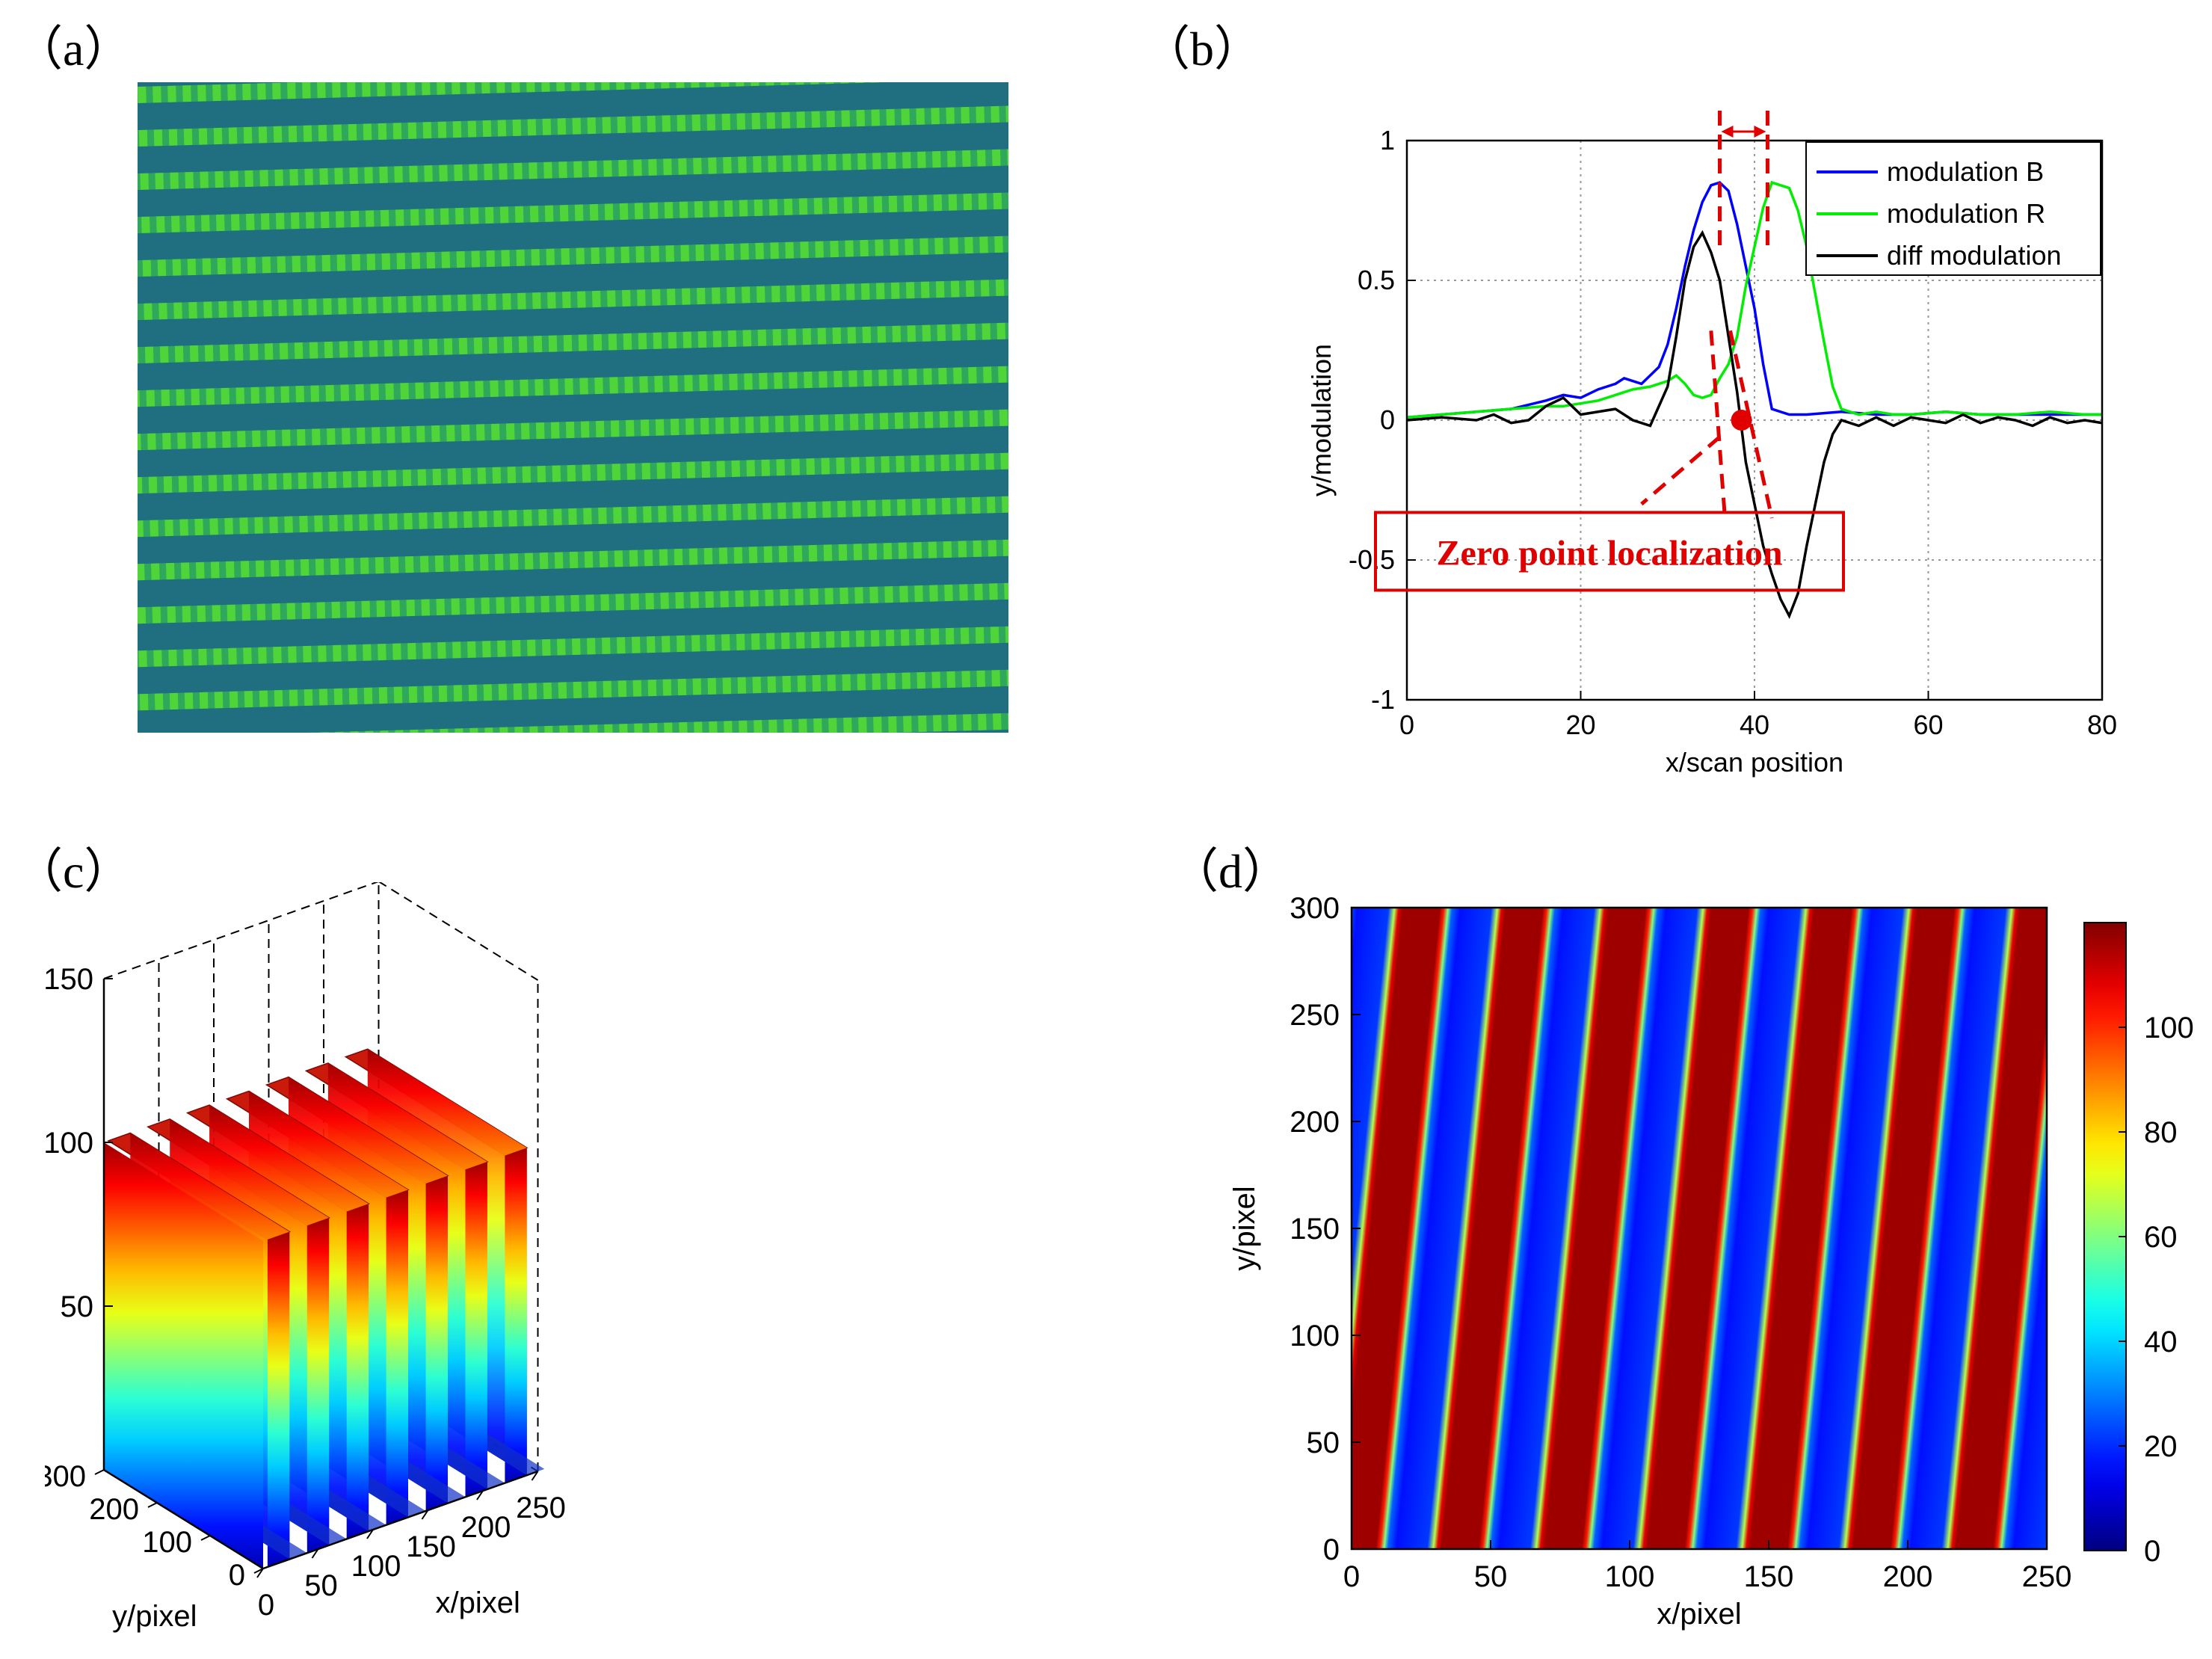 Image resolution: width=2212 pixels, height=1659 pixels. What do you see at coordinates (1966, 213) in the screenshot?
I see `legend-entry-2: modulation R` at bounding box center [1966, 213].